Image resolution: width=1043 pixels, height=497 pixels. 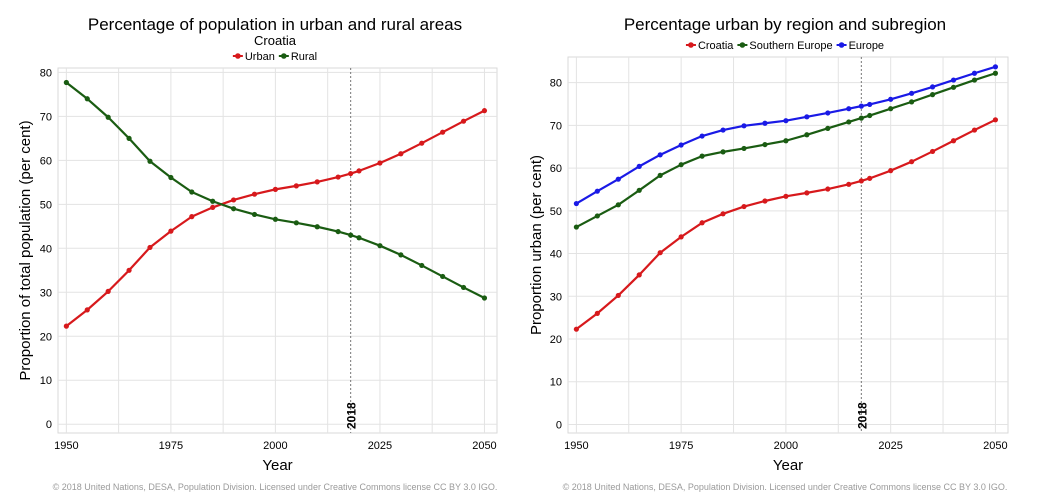 I want to click on chart-title: Percentage urban by region and subregion, so click(x=785, y=24).